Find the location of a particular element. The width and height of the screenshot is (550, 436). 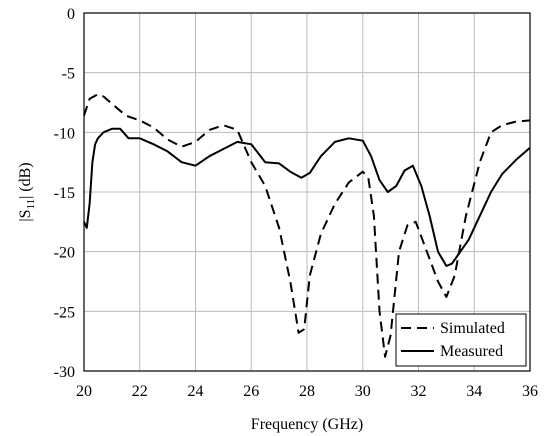

y-axis-label-main: |S is located at coordinates (25, 216).